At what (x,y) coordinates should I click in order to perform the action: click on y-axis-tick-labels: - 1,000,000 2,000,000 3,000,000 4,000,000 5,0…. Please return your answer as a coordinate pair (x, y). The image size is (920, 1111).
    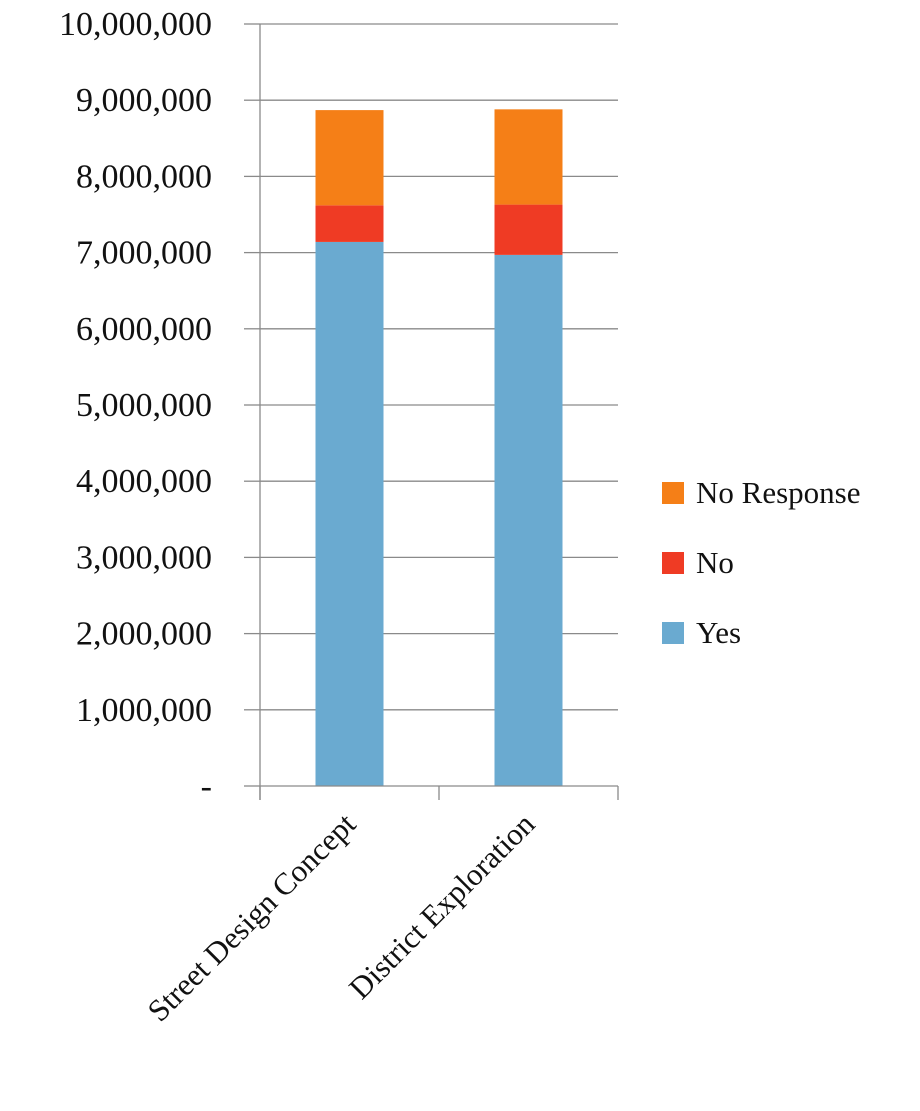
    Looking at the image, I should click on (135, 405).